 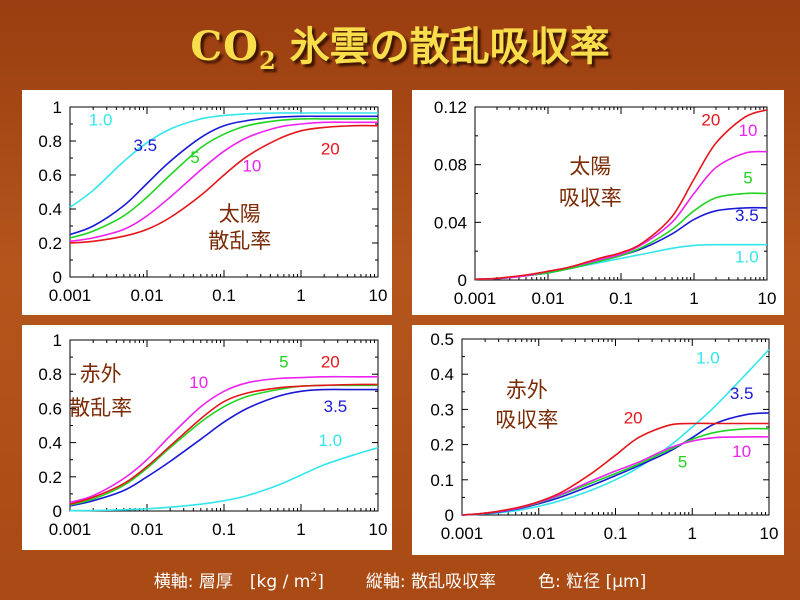 I want to click on footer-x-axis-text: 横軸: 層厚 [kg / m, so click(x=232, y=582).